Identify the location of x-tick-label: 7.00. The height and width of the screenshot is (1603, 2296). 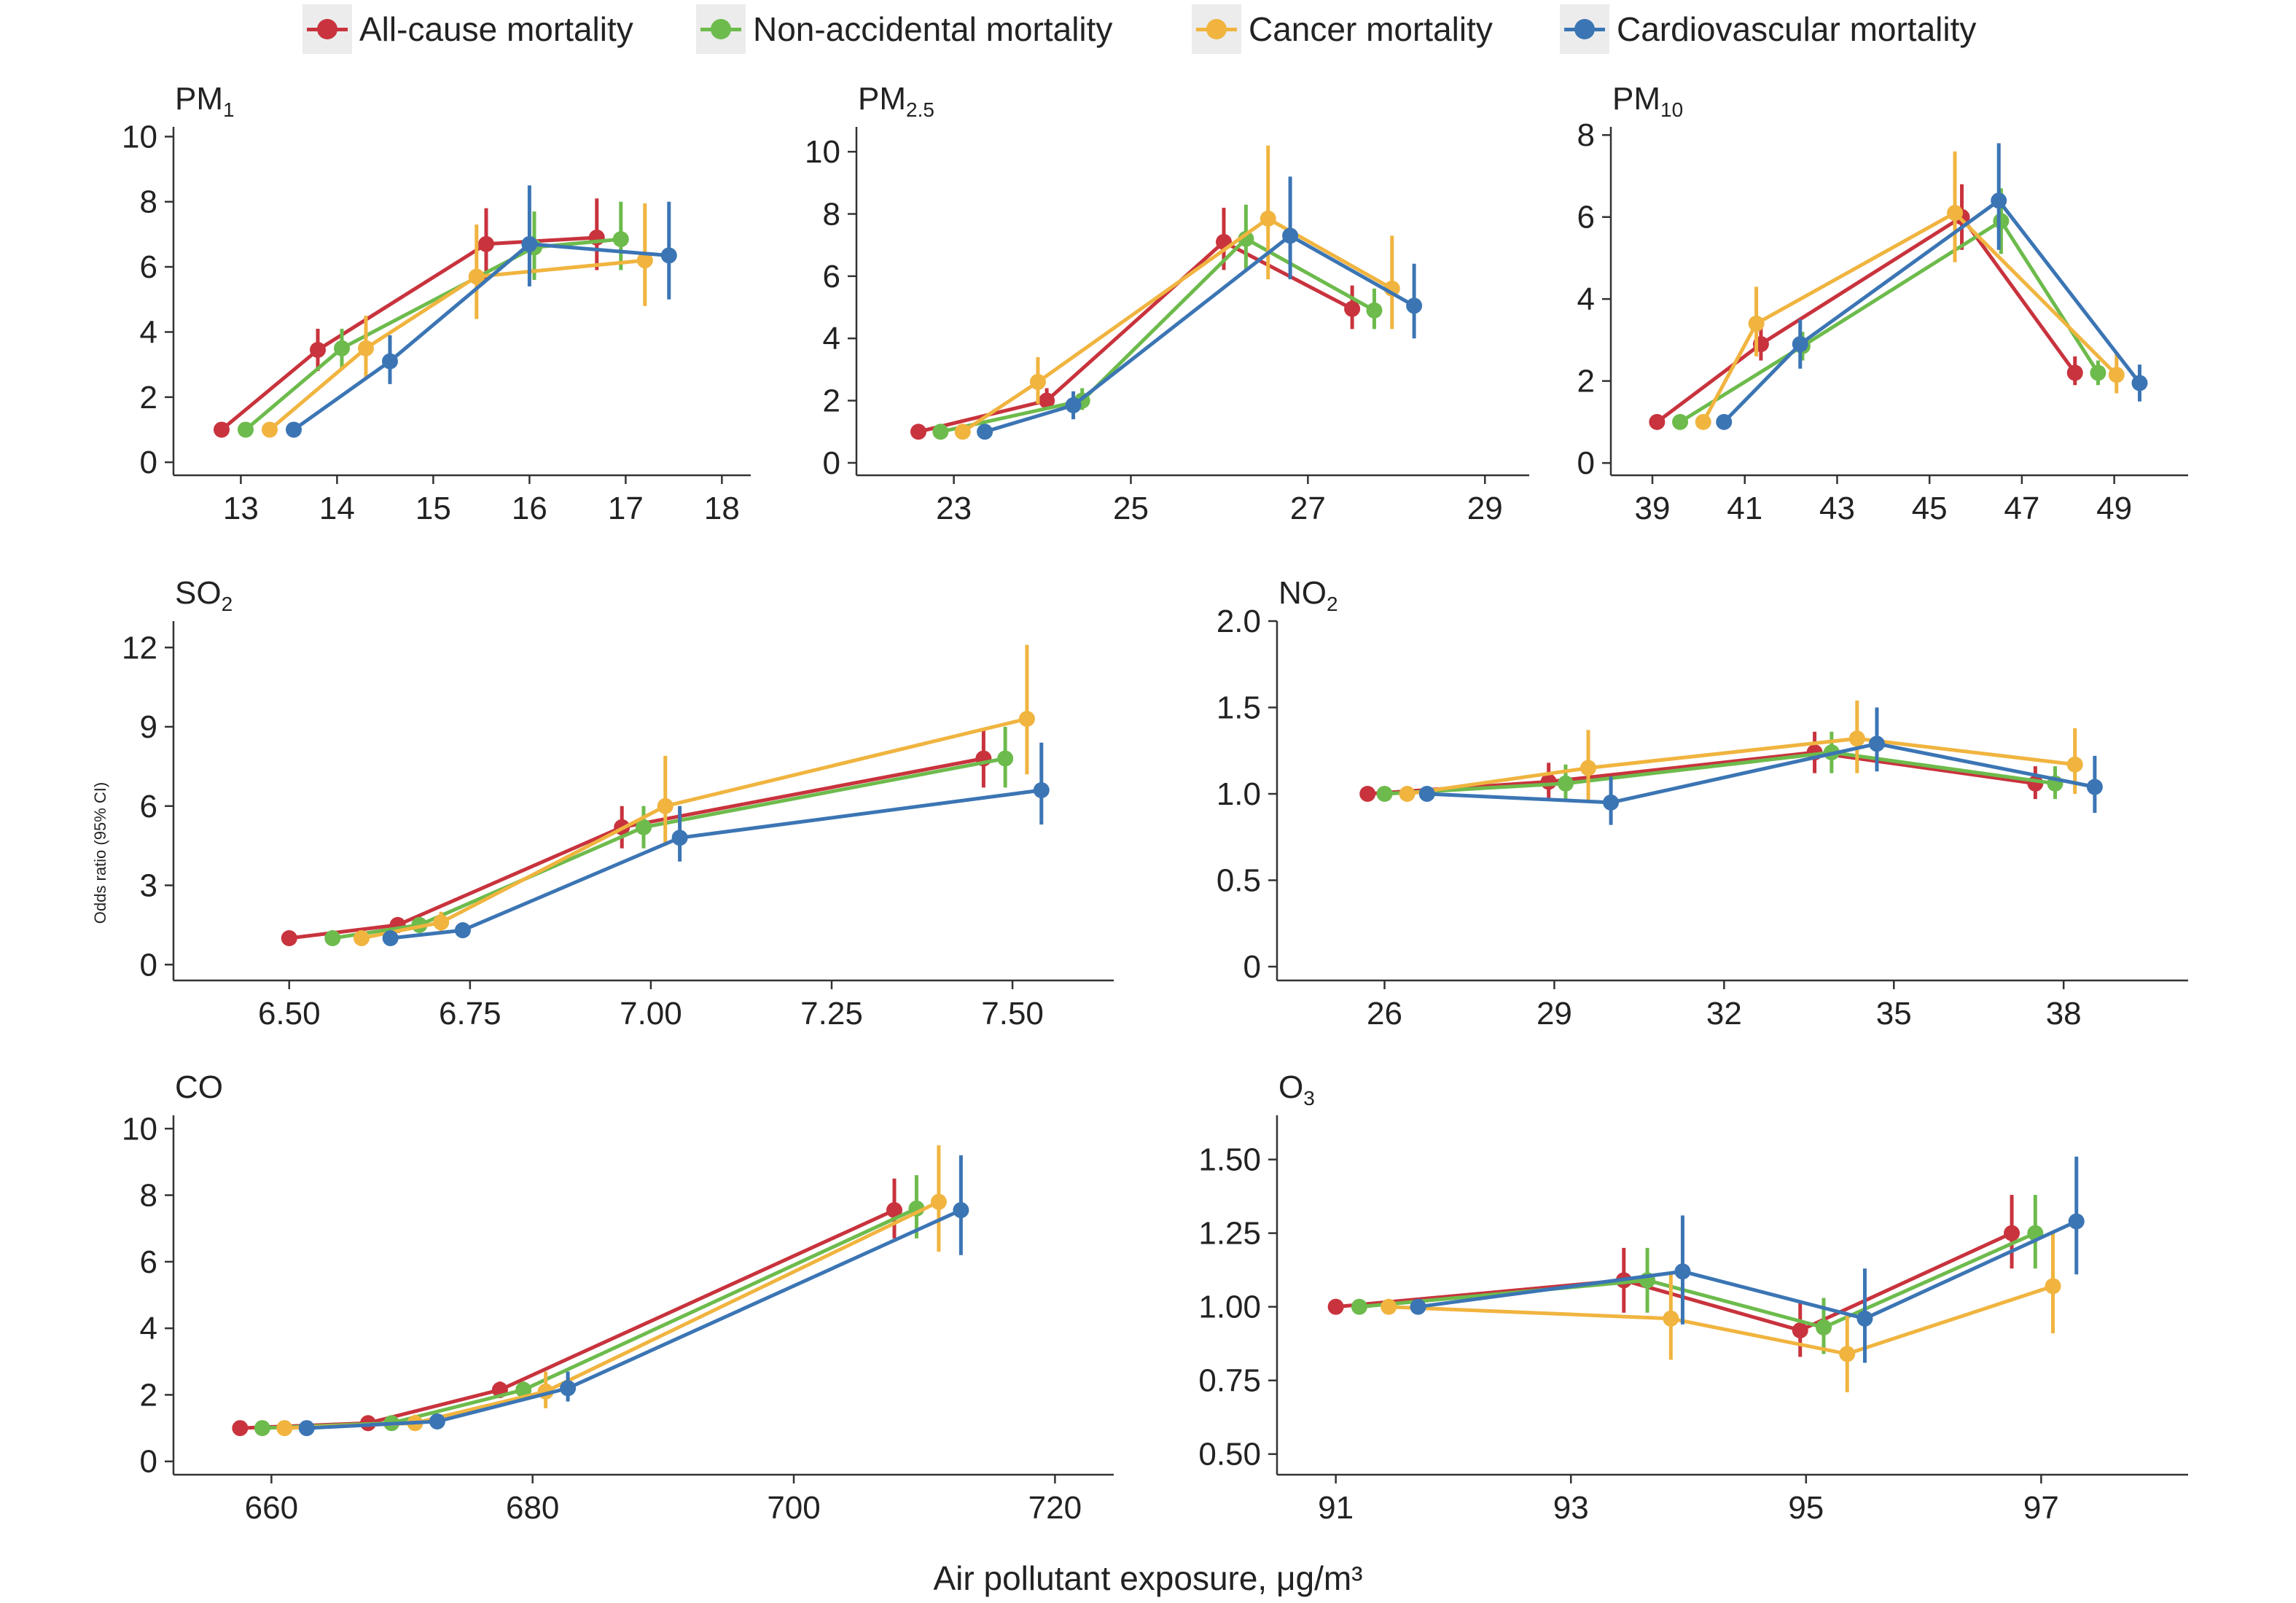
(651, 1013).